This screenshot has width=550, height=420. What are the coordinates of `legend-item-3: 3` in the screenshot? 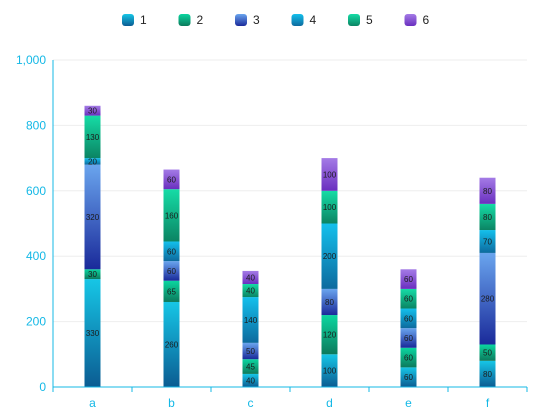 It's located at (247, 20).